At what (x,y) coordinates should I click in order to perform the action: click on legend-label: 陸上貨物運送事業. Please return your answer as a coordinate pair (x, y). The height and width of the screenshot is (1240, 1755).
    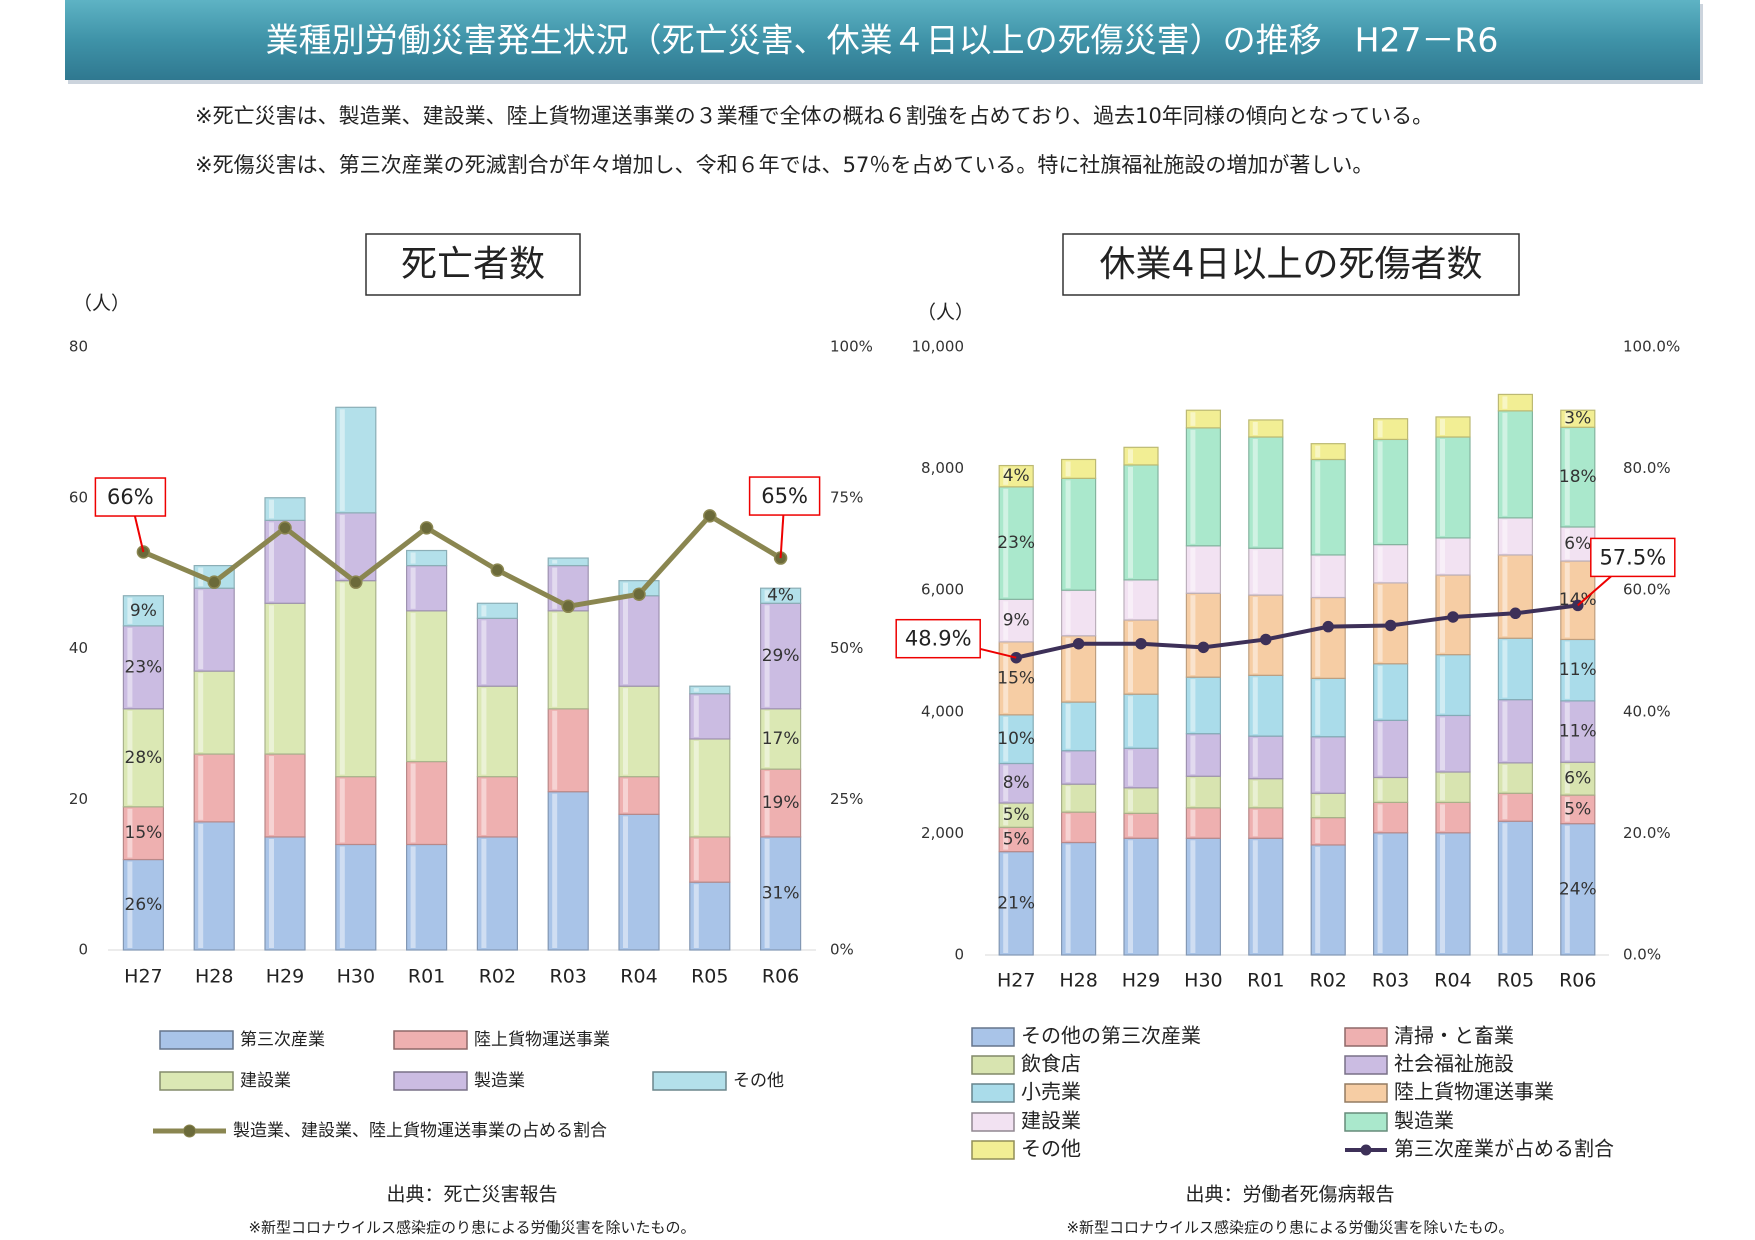
    Looking at the image, I should click on (542, 1040).